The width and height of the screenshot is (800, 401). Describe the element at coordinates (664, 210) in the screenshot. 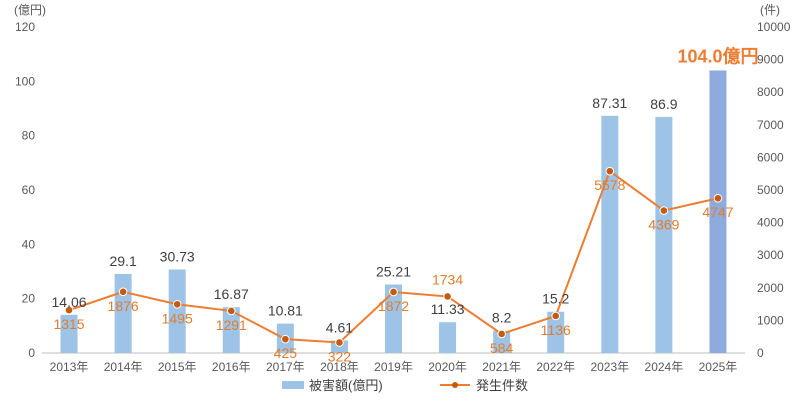

I see `line-point-2024年` at that location.